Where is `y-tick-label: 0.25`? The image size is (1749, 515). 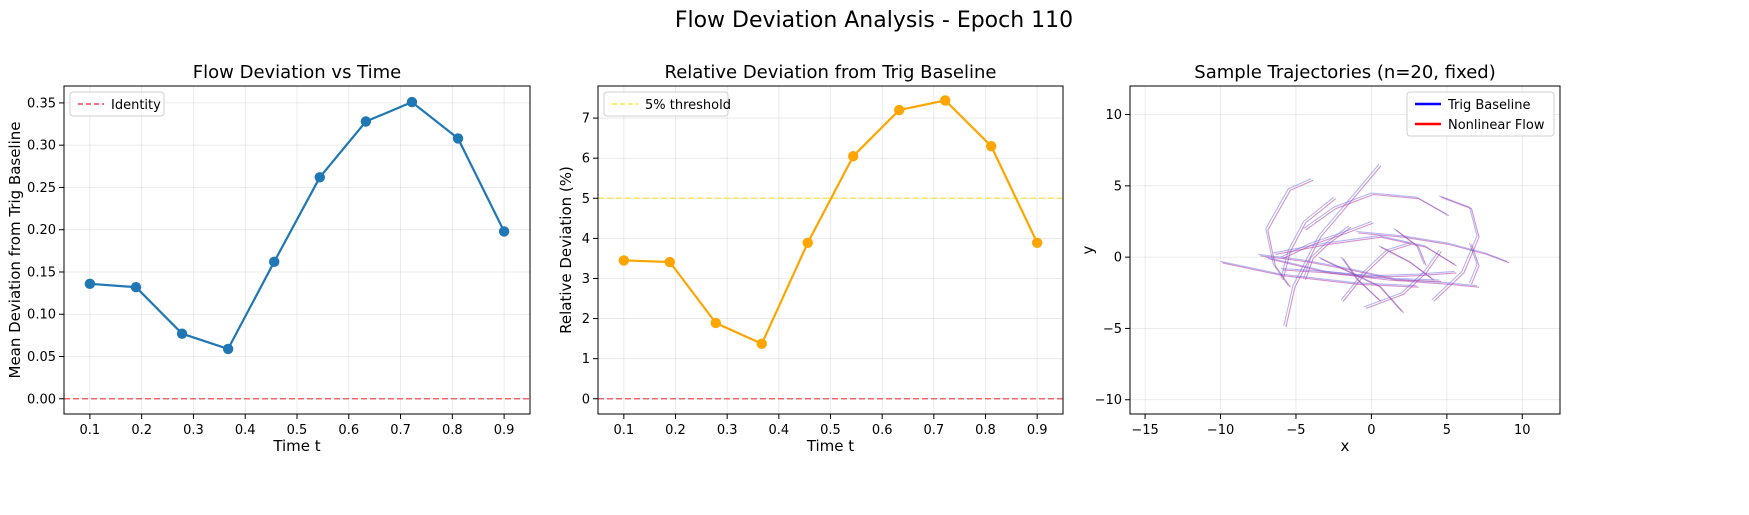
y-tick-label: 0.25 is located at coordinates (41, 188).